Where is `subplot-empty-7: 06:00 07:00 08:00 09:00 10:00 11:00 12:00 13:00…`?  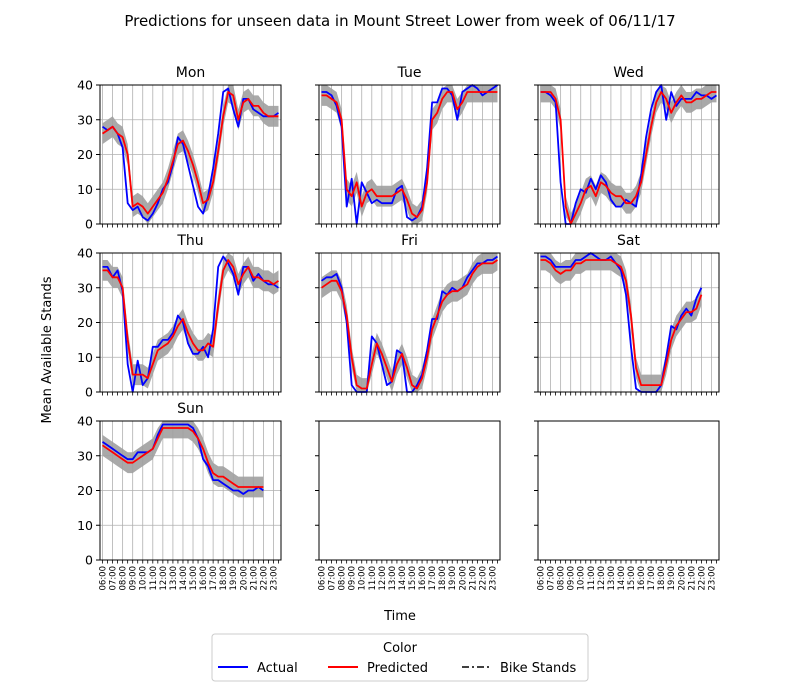 subplot-empty-7: 06:00 07:00 08:00 09:00 10:00 11:00 12:00 13:00… is located at coordinates (408, 505).